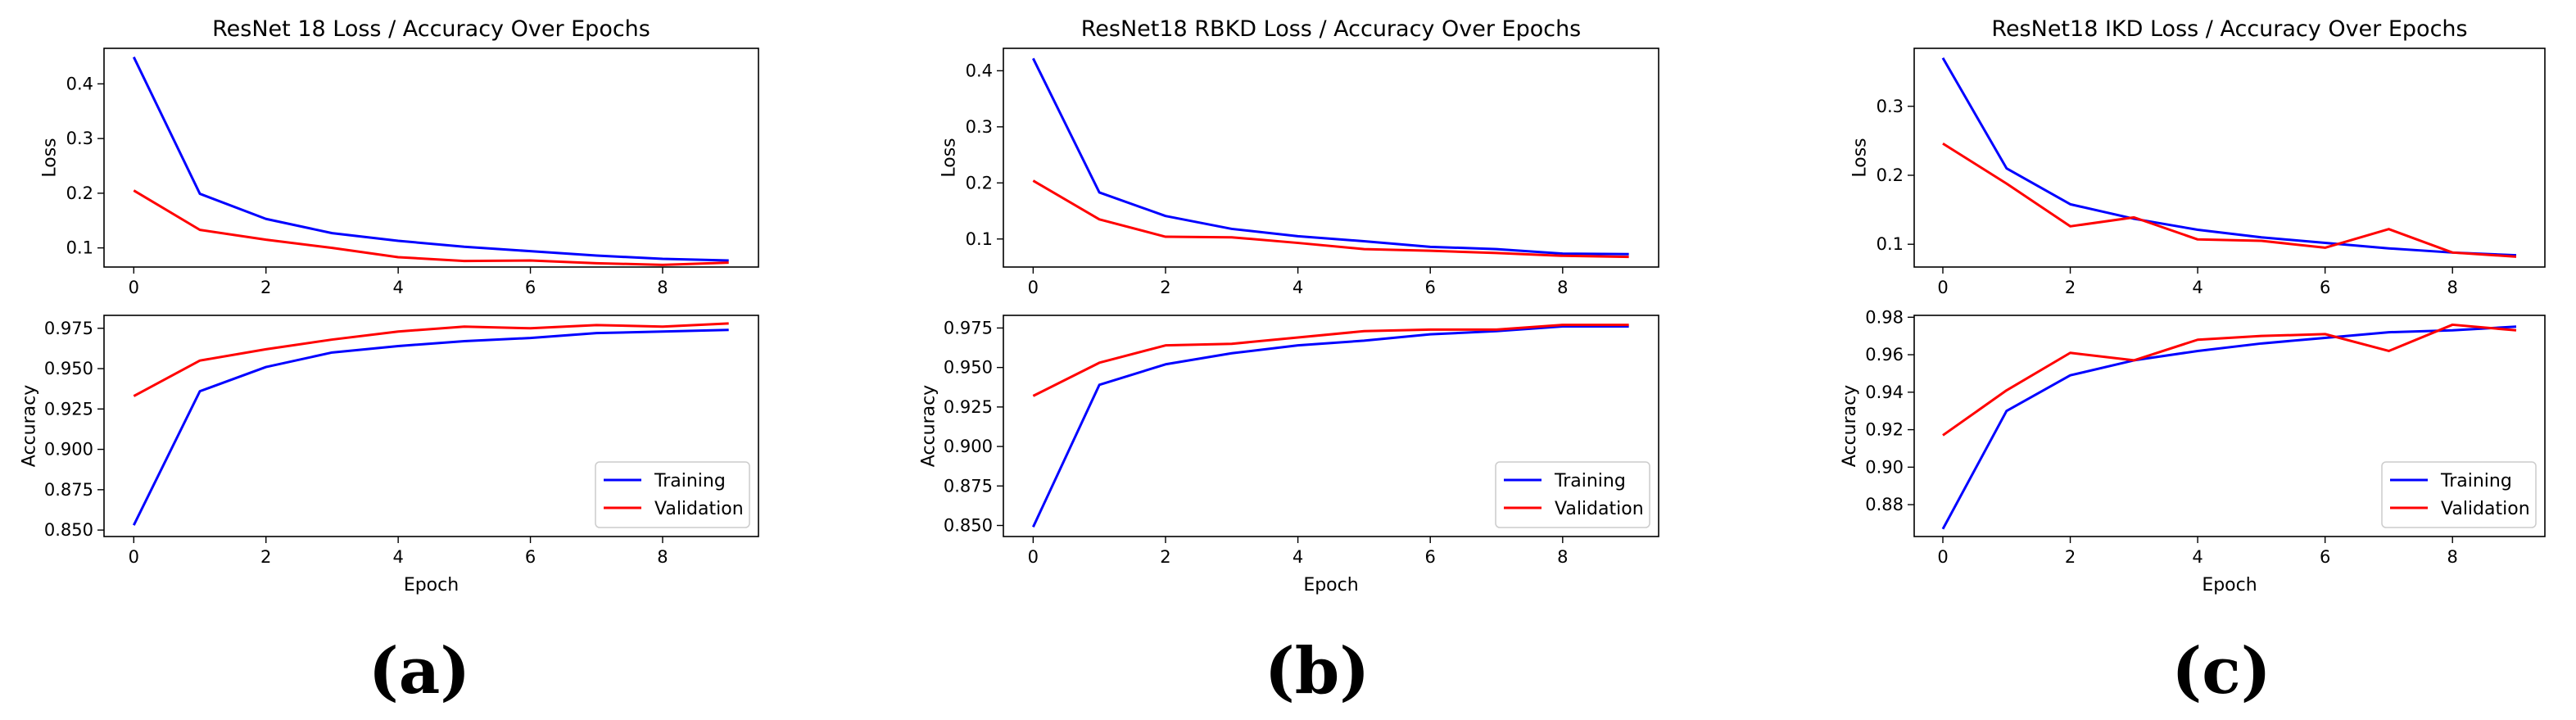 This screenshot has width=2576, height=720. I want to click on y-tick-label: 0.88, so click(1884, 504).